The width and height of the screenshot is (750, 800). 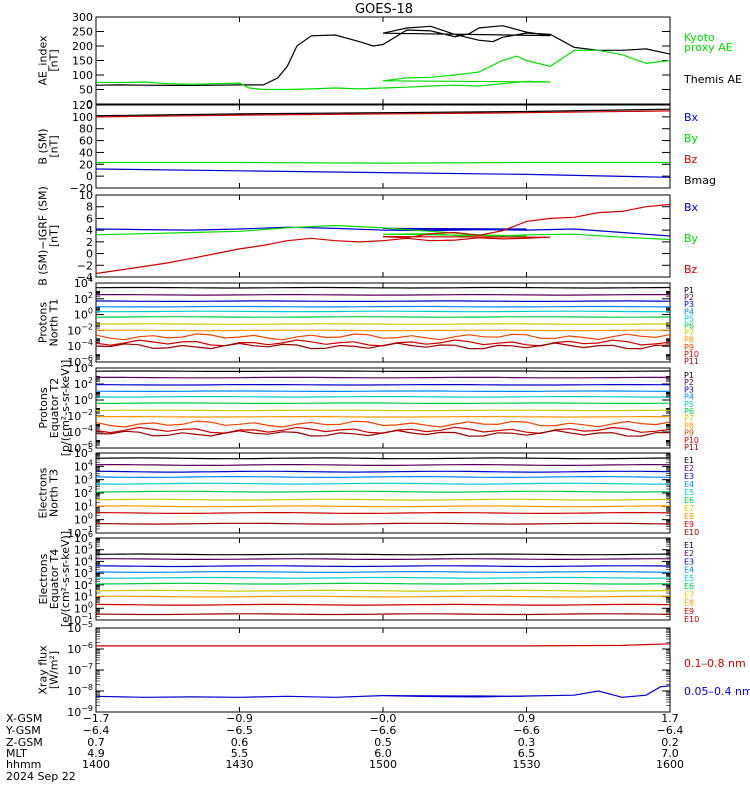 I want to click on y-tick-label: 10³, so click(x=83, y=479).